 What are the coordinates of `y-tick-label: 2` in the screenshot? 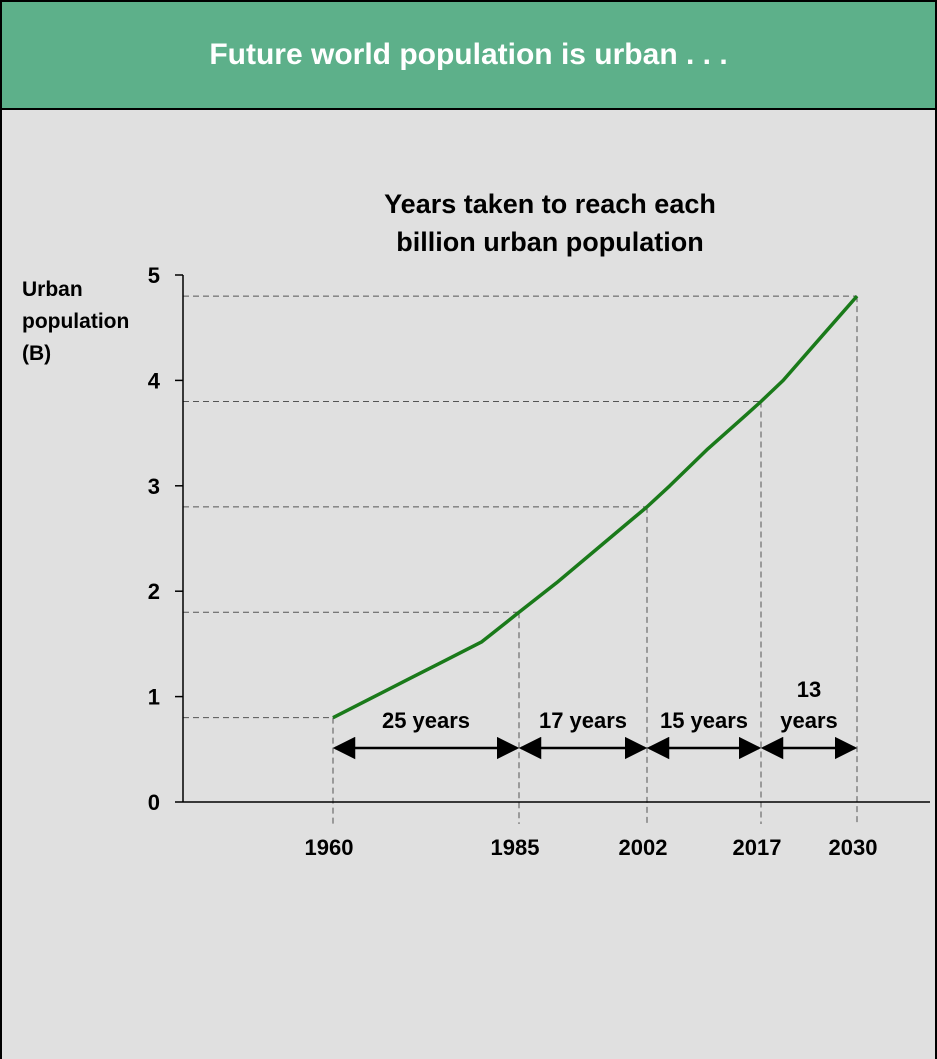 It's located at (154, 591).